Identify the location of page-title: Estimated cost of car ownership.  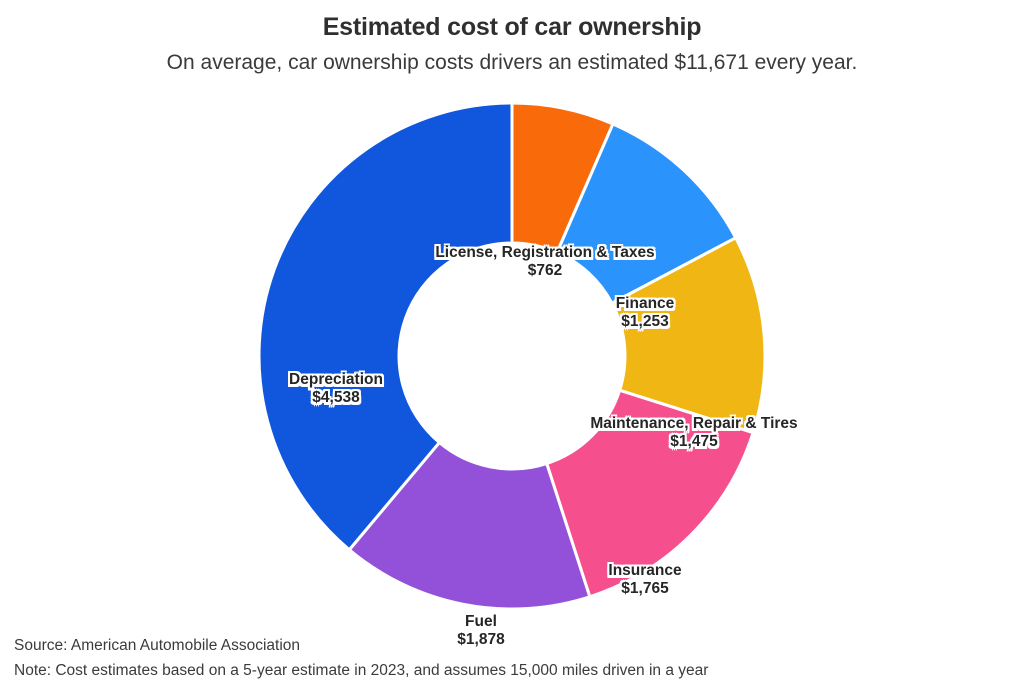
(512, 27).